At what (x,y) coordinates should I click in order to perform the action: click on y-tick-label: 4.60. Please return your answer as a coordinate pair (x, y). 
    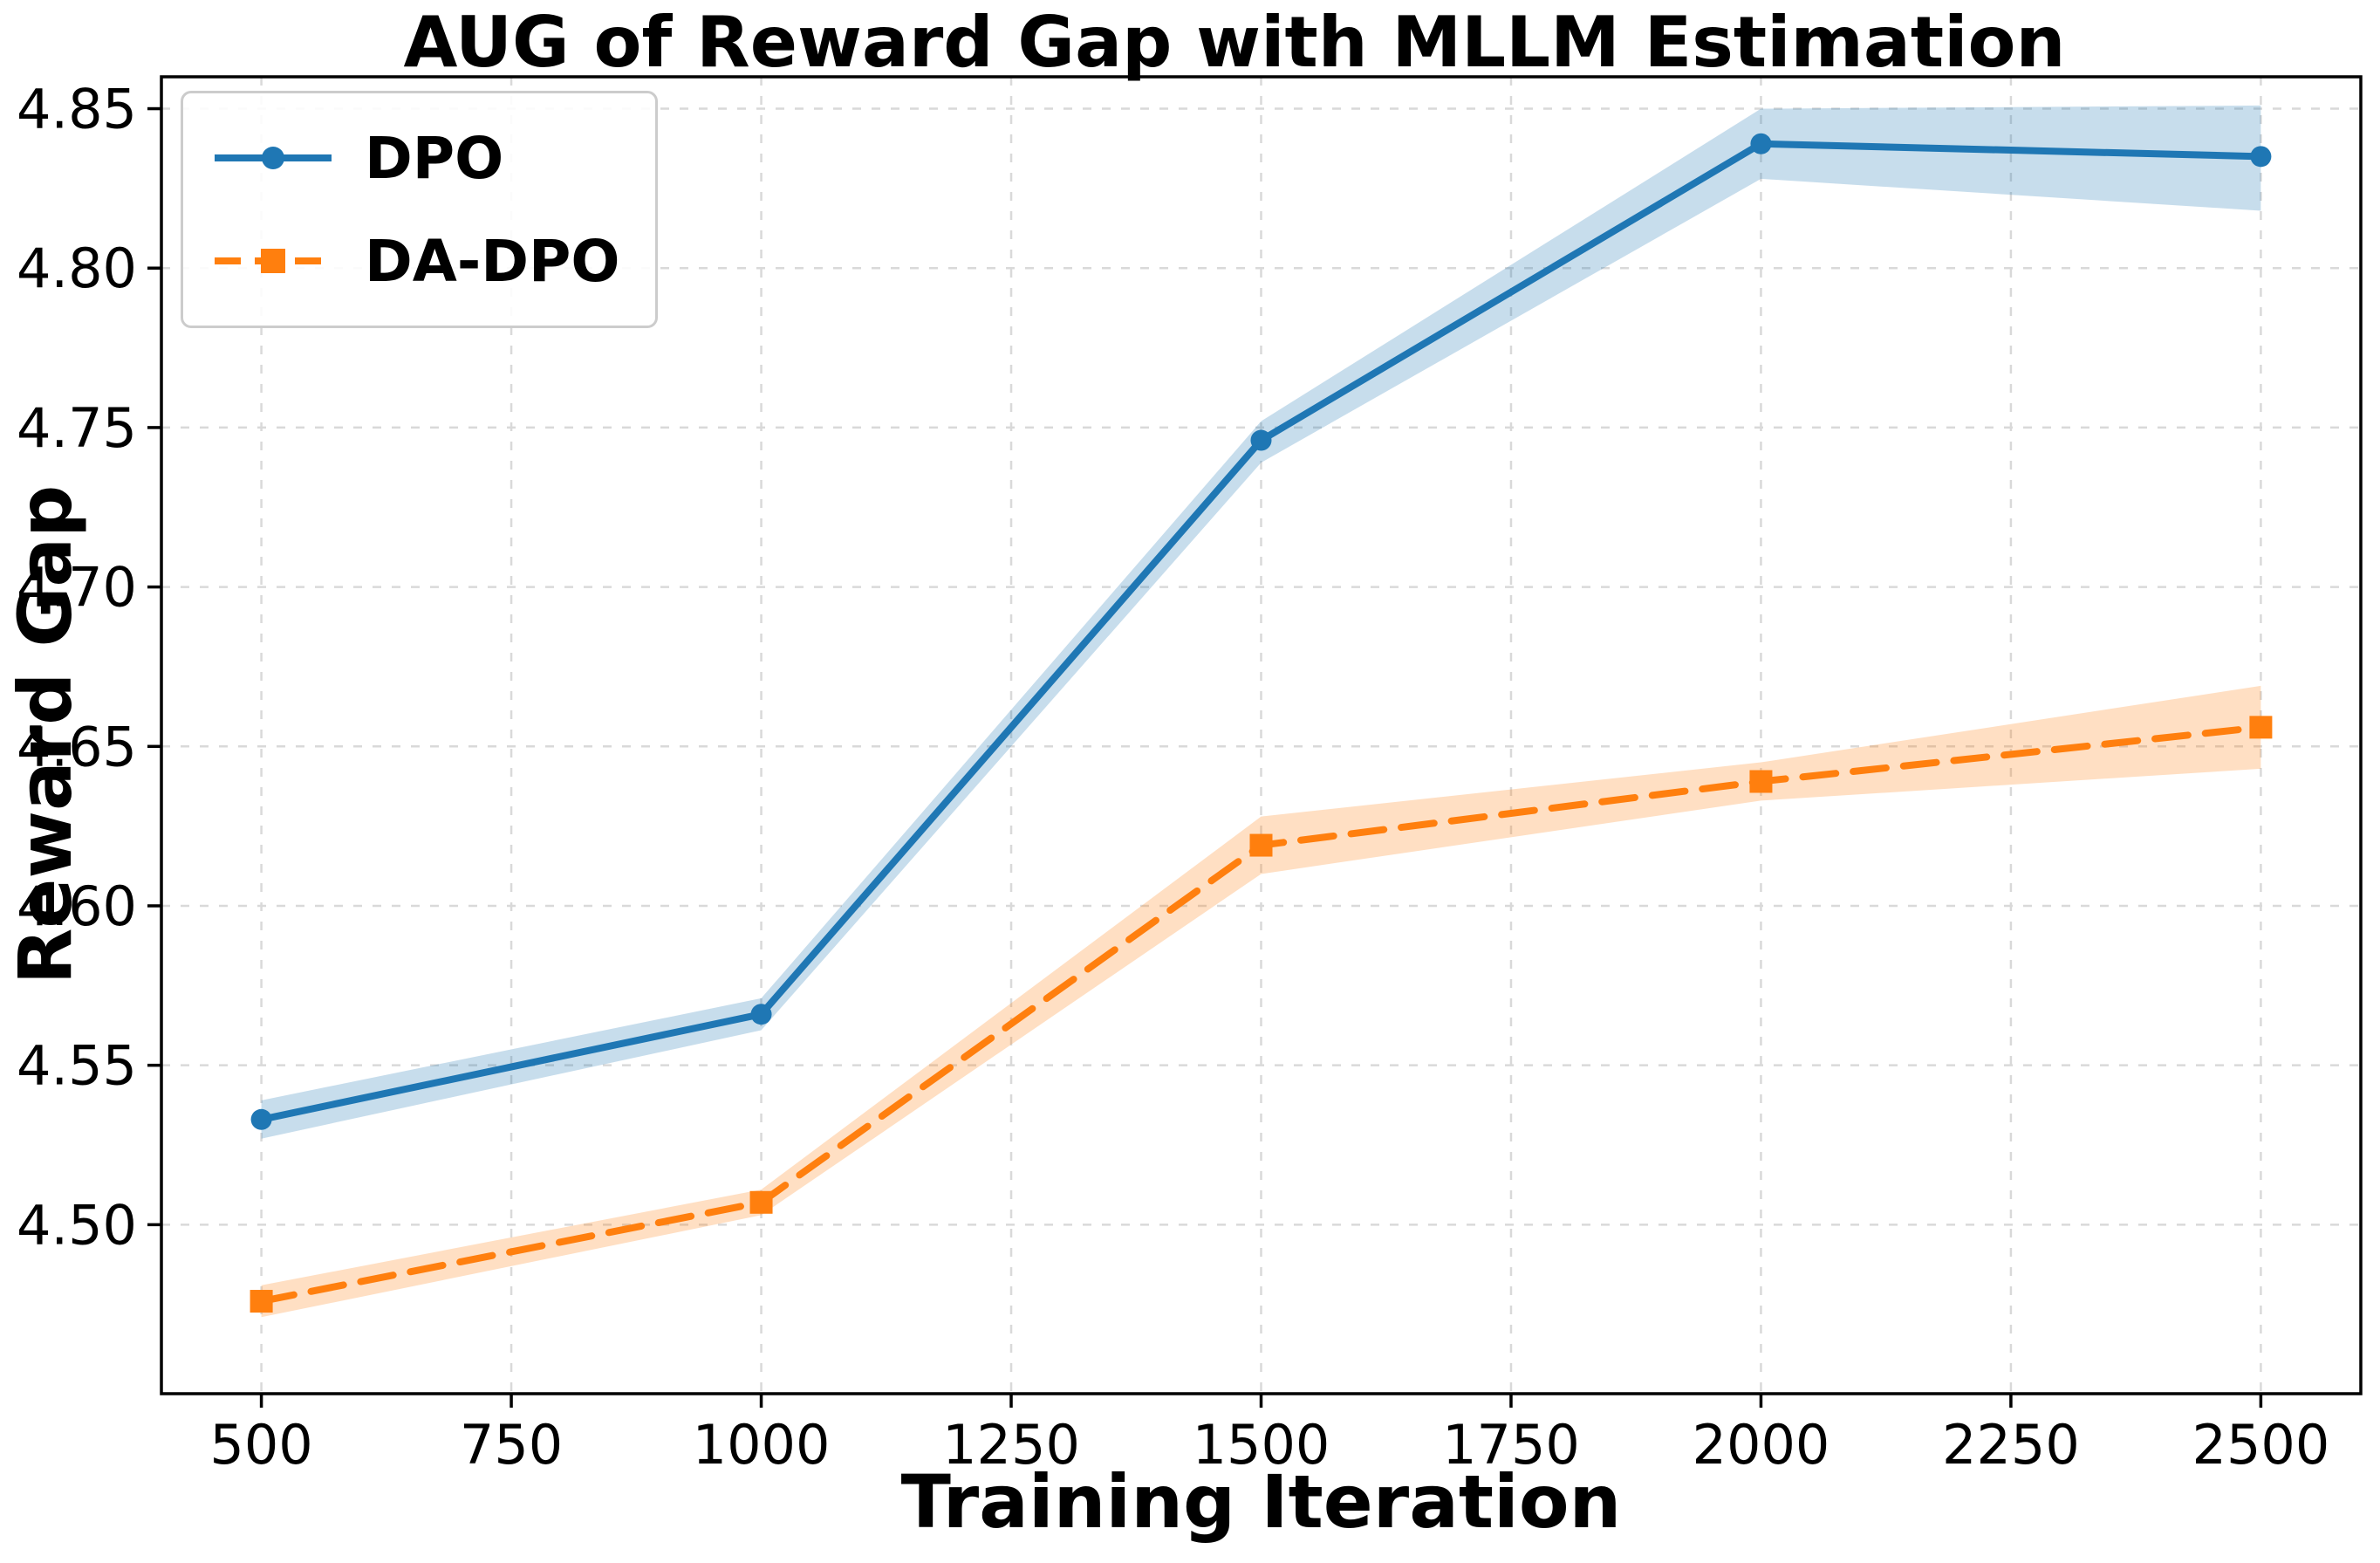
    Looking at the image, I should click on (77, 906).